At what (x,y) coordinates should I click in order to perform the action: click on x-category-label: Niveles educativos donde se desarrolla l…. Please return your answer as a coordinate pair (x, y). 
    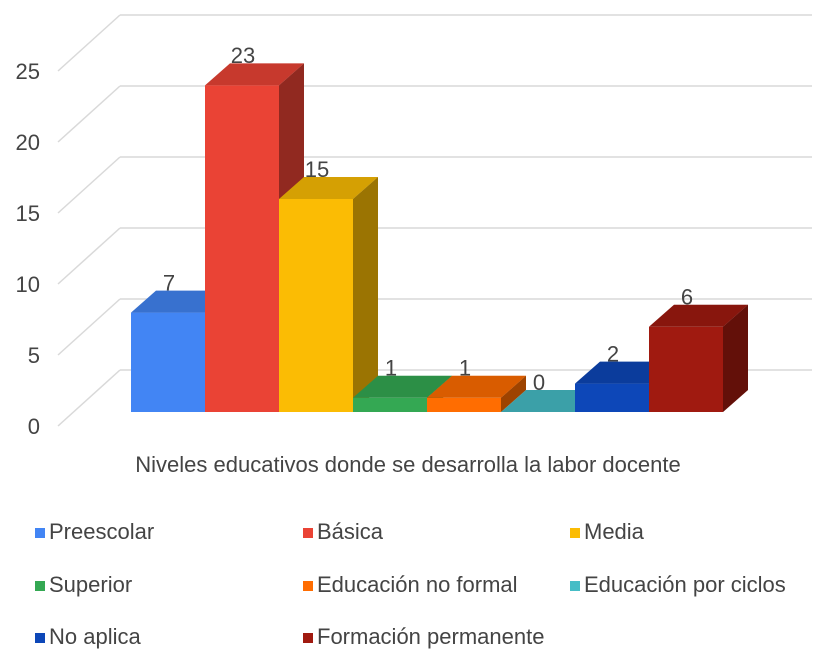
    Looking at the image, I should click on (407, 464).